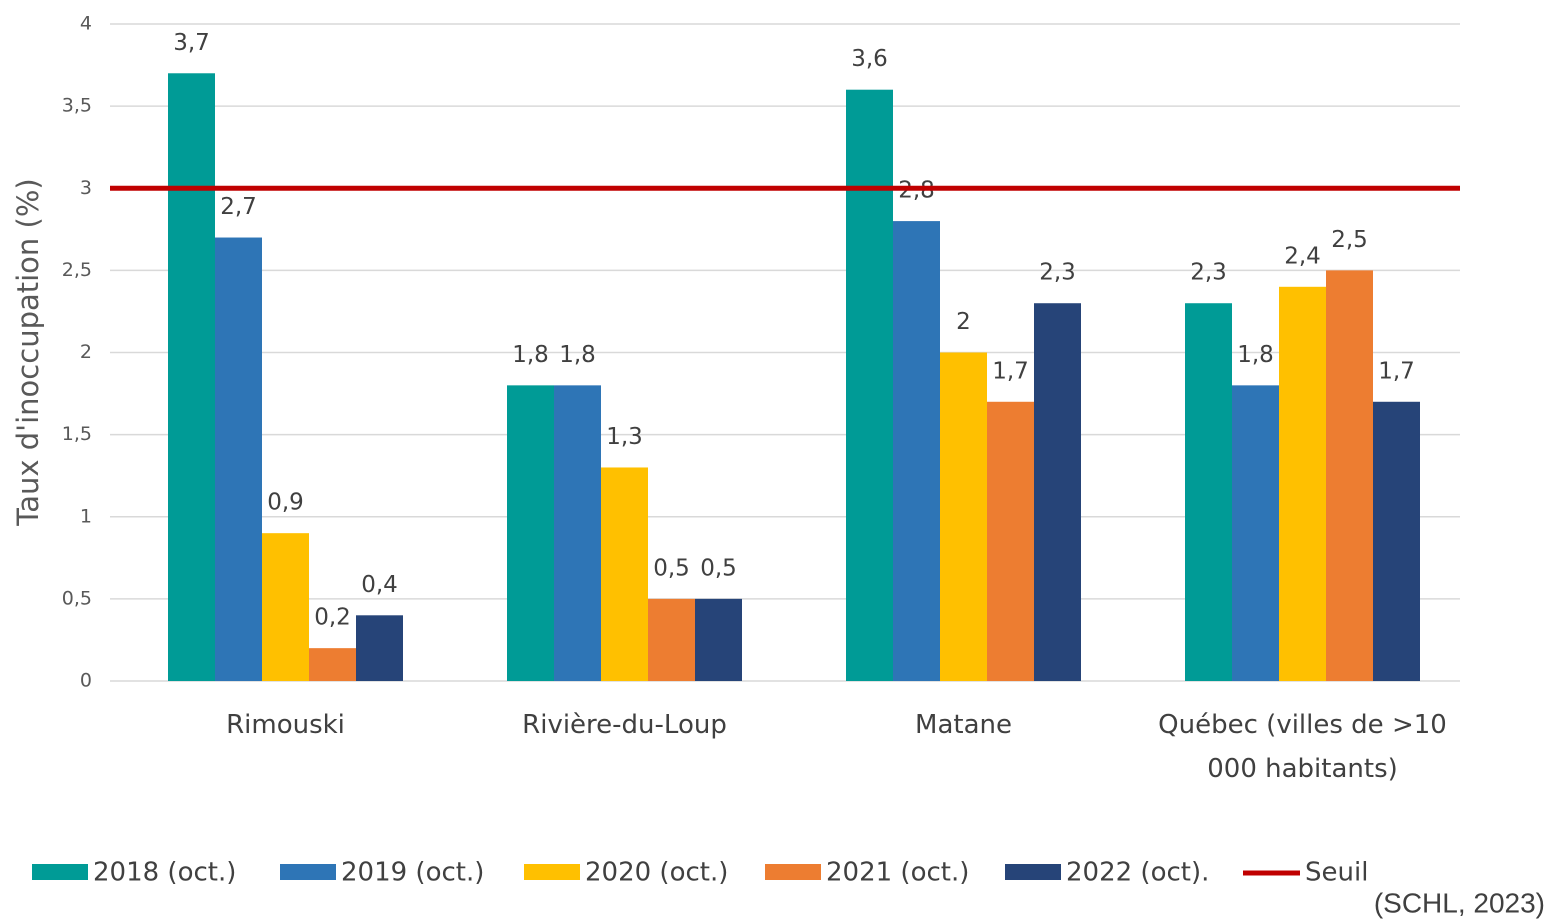 The image size is (1551, 922). Describe the element at coordinates (86, 188) in the screenshot. I see `y-tick-label: 3` at that location.